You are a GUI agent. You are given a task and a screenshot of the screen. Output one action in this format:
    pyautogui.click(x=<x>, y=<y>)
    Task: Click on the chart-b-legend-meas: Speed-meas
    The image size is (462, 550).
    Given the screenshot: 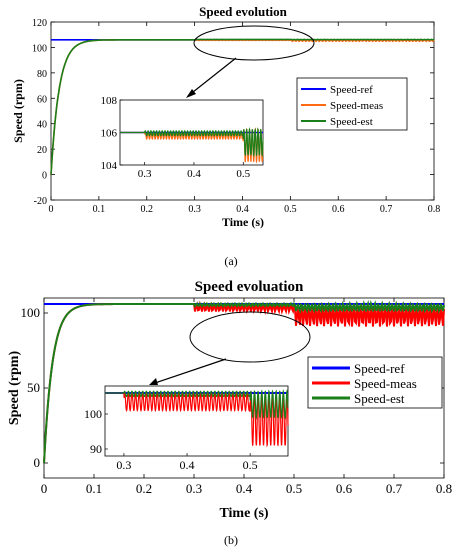 What is the action you would take?
    pyautogui.click(x=385, y=383)
    